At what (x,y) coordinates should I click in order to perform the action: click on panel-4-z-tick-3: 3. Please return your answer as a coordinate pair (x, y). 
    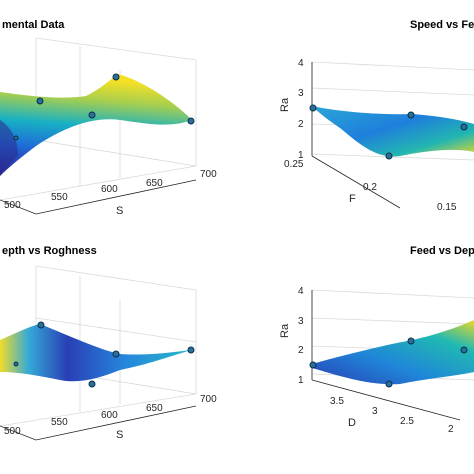
    Looking at the image, I should click on (301, 321).